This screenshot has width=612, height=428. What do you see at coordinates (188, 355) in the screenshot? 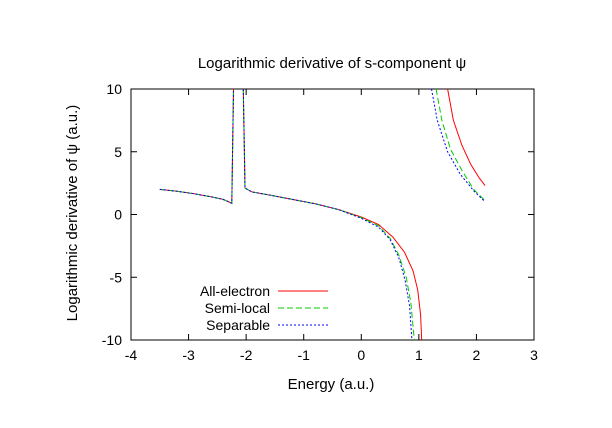
I see `x-tick-label: -3` at bounding box center [188, 355].